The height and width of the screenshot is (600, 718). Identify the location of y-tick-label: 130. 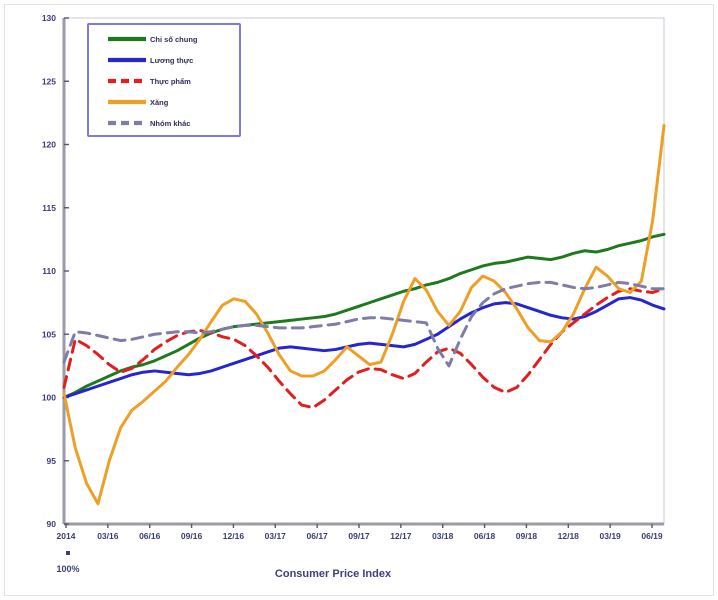
(49, 18).